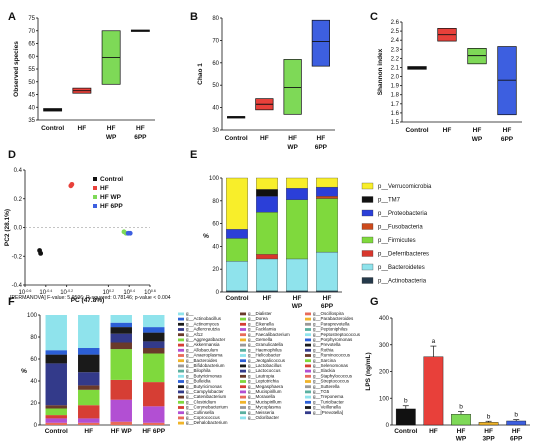 The width and height of the screenshot is (550, 446). What do you see at coordinates (389, 201) in the screenshot?
I see `legend-label-1: p__TM7` at bounding box center [389, 201].